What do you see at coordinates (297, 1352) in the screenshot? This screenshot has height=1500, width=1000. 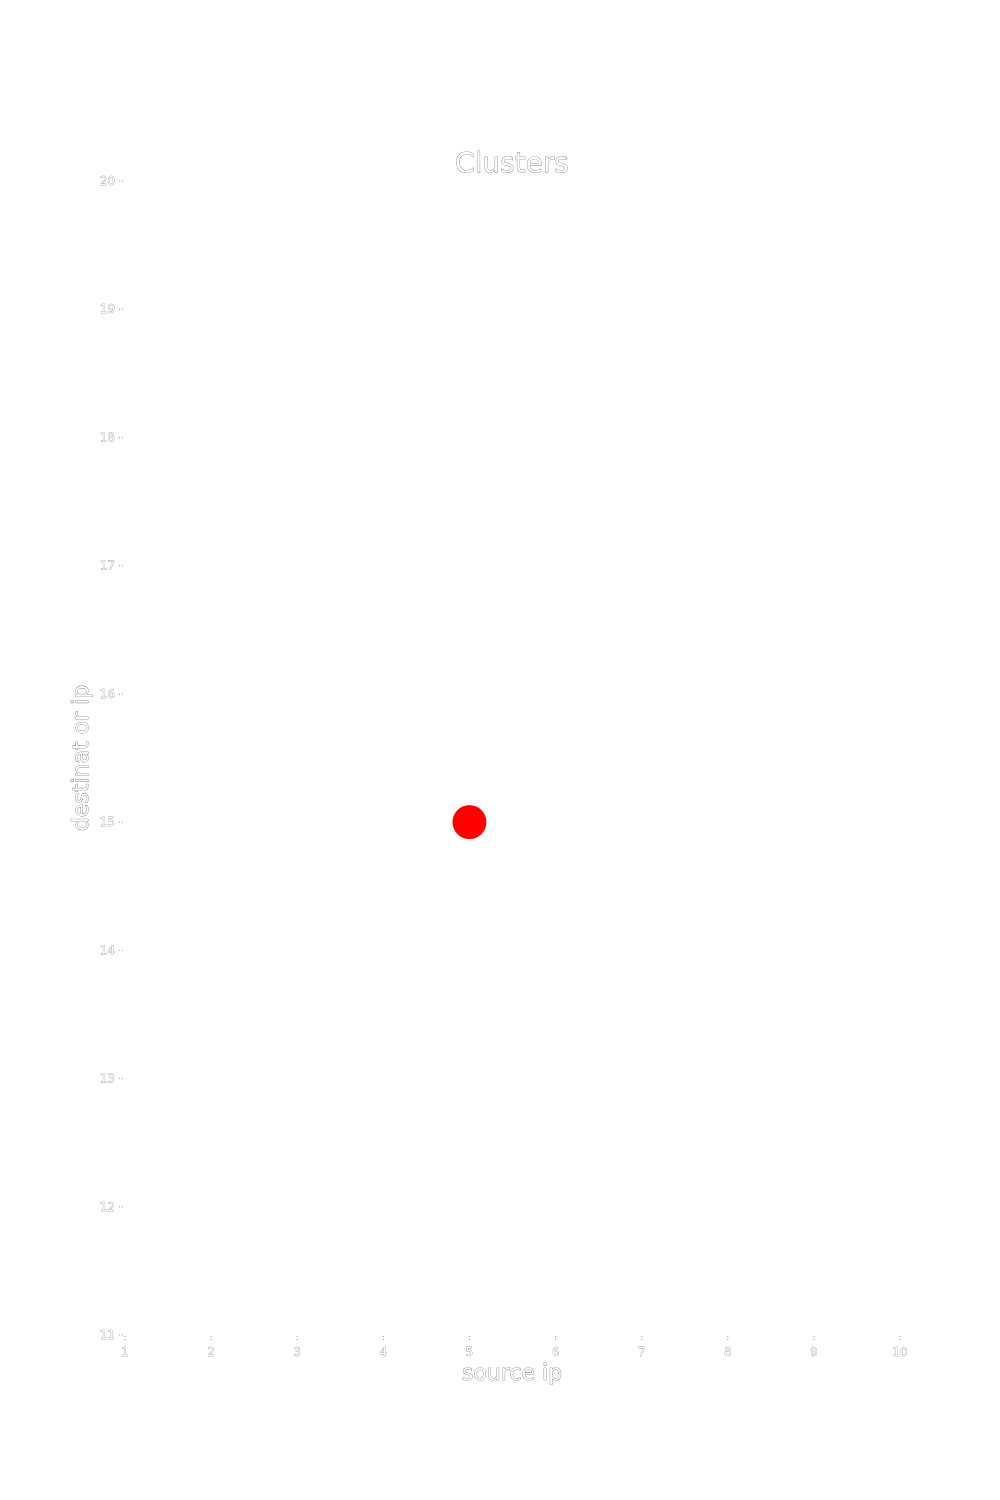 I see `x-tick-label: 3` at bounding box center [297, 1352].